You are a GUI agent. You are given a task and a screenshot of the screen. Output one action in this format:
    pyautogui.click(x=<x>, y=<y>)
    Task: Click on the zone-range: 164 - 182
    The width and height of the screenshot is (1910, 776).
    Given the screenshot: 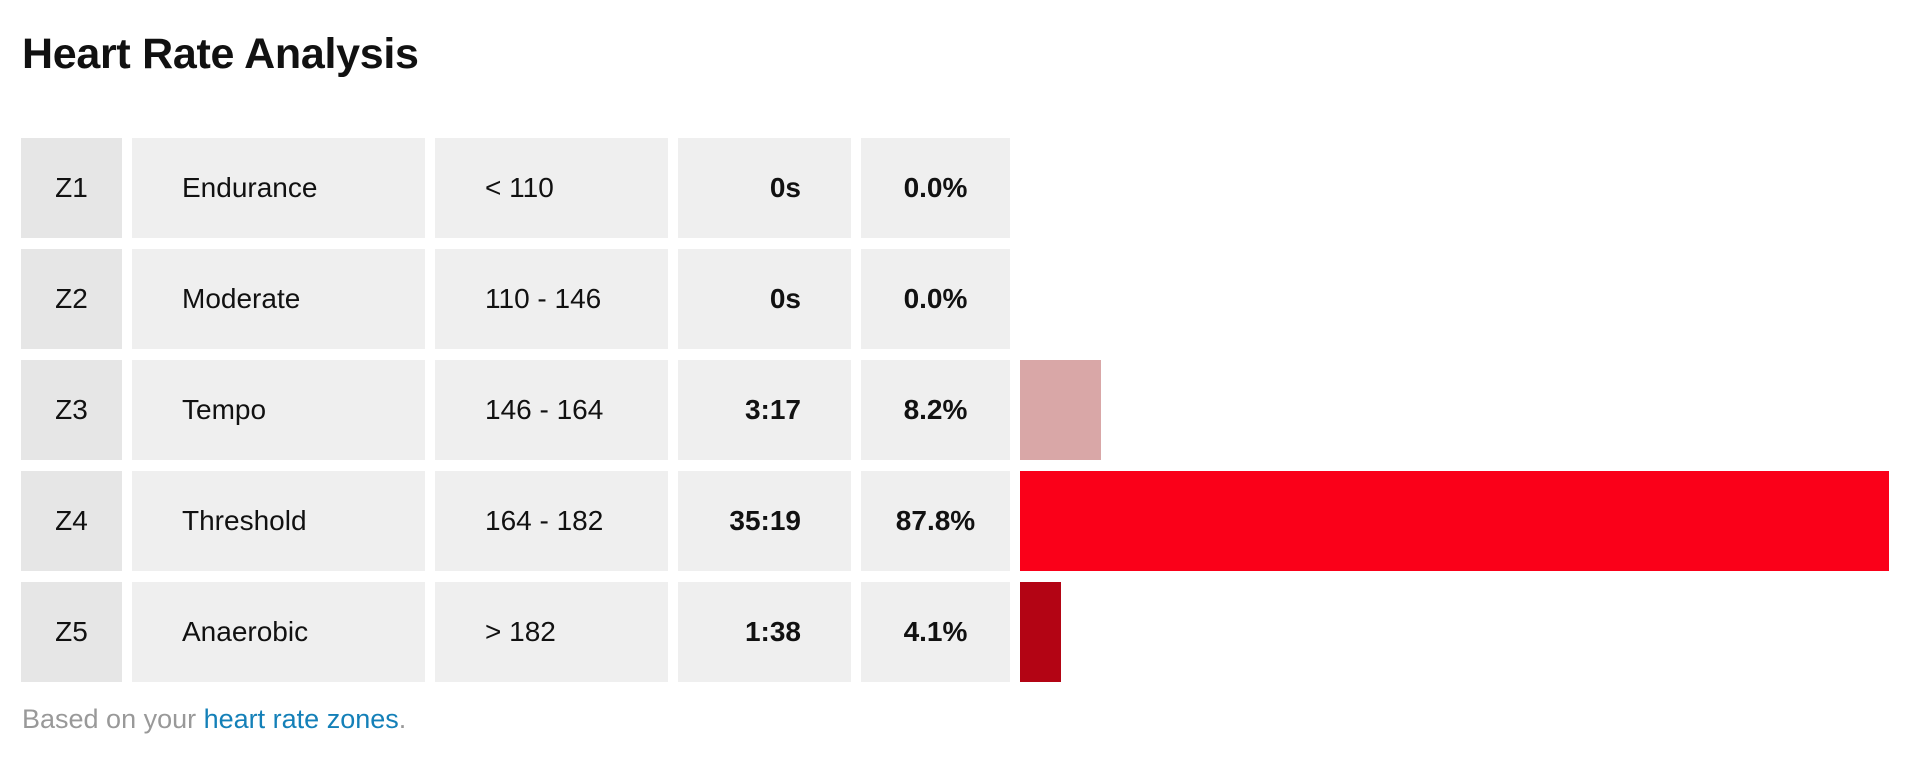 What is the action you would take?
    pyautogui.click(x=551, y=521)
    